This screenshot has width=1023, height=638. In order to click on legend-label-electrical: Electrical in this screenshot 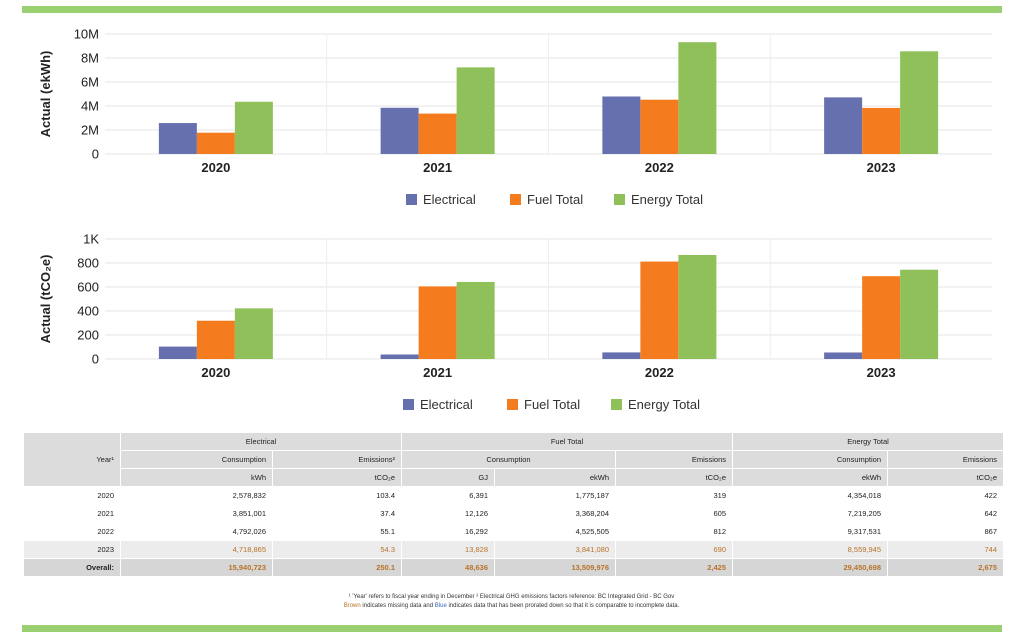, I will do `click(449, 199)`.